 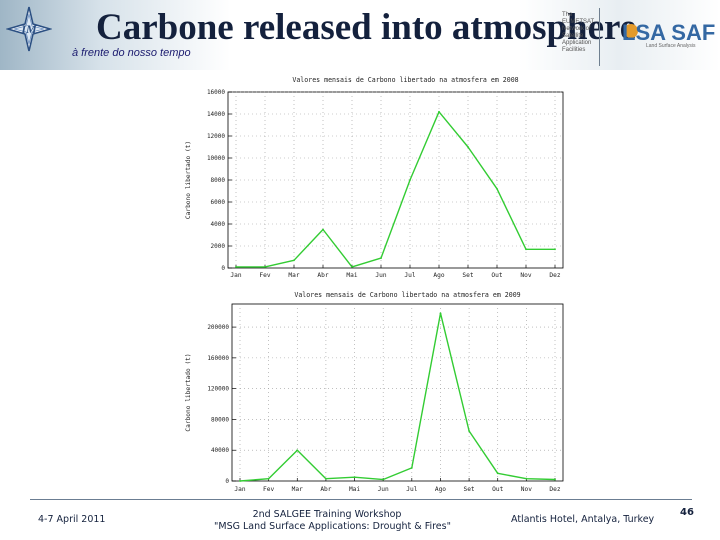 What do you see at coordinates (216, 158) in the screenshot?
I see `y-tick-label: 10000` at bounding box center [216, 158].